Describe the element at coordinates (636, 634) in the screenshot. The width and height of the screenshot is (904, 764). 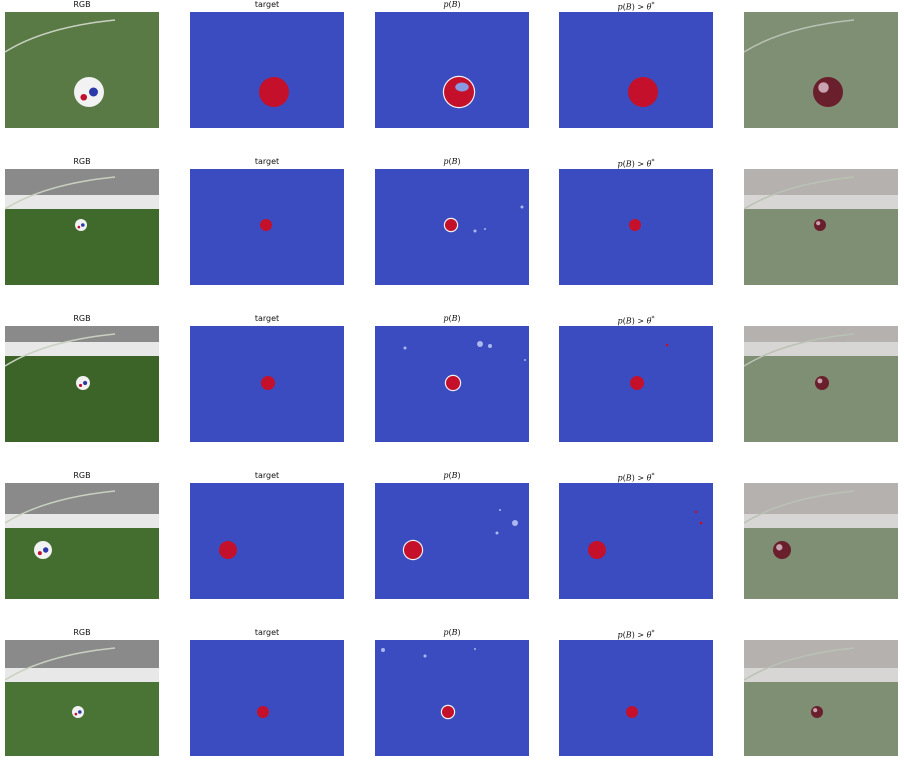
I see `panel-title: p(B) > θ*` at that location.